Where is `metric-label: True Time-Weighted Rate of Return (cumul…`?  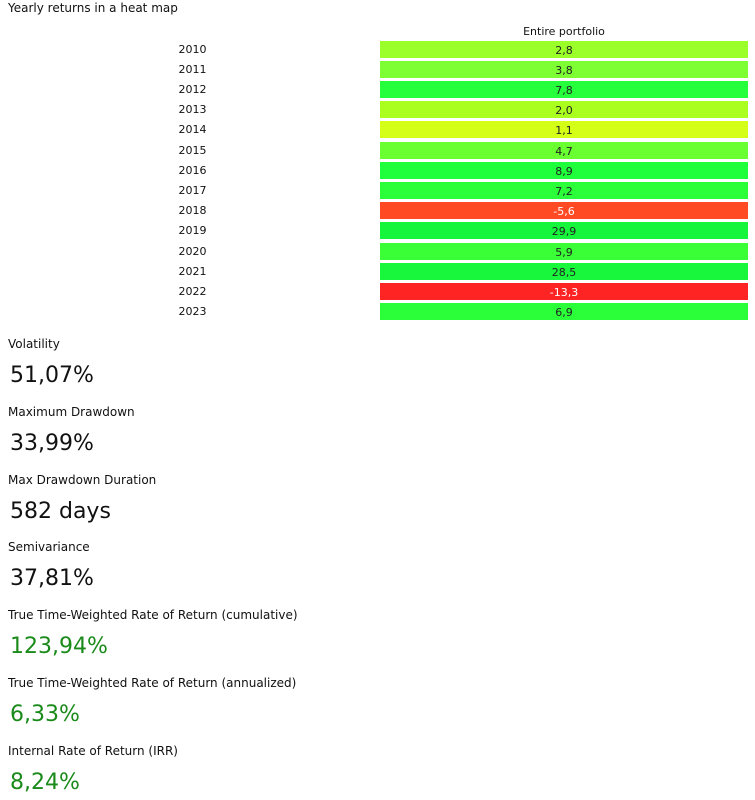 metric-label: True Time-Weighted Rate of Return (cumul… is located at coordinates (153, 615).